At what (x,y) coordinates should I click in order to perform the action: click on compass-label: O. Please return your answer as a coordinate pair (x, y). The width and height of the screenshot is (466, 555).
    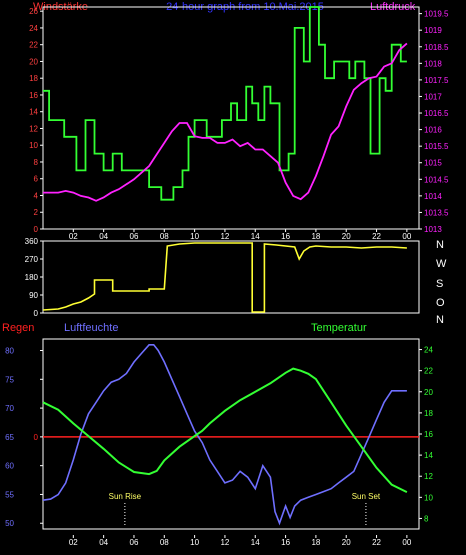
    Looking at the image, I should click on (440, 303).